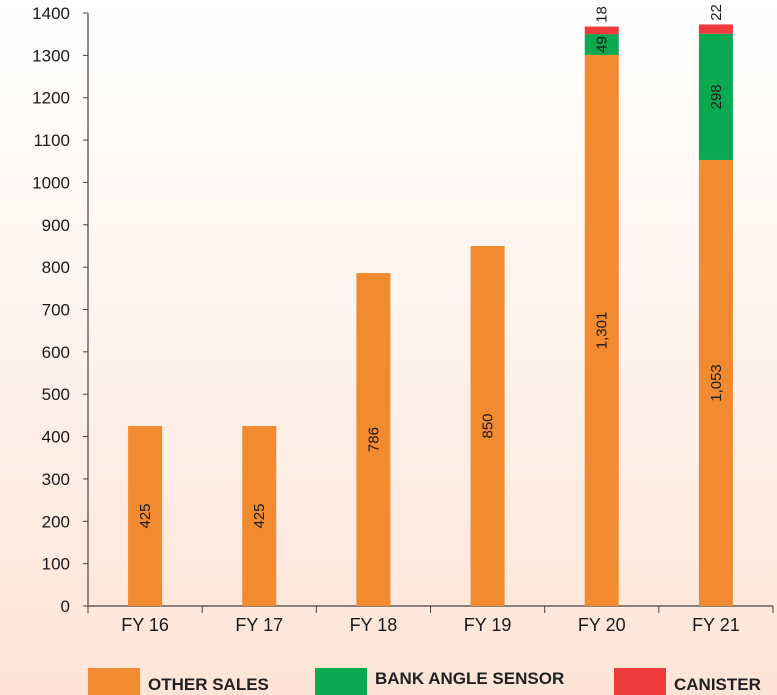 Image resolution: width=777 pixels, height=695 pixels. I want to click on y-tick-label: 1300, so click(51, 55).